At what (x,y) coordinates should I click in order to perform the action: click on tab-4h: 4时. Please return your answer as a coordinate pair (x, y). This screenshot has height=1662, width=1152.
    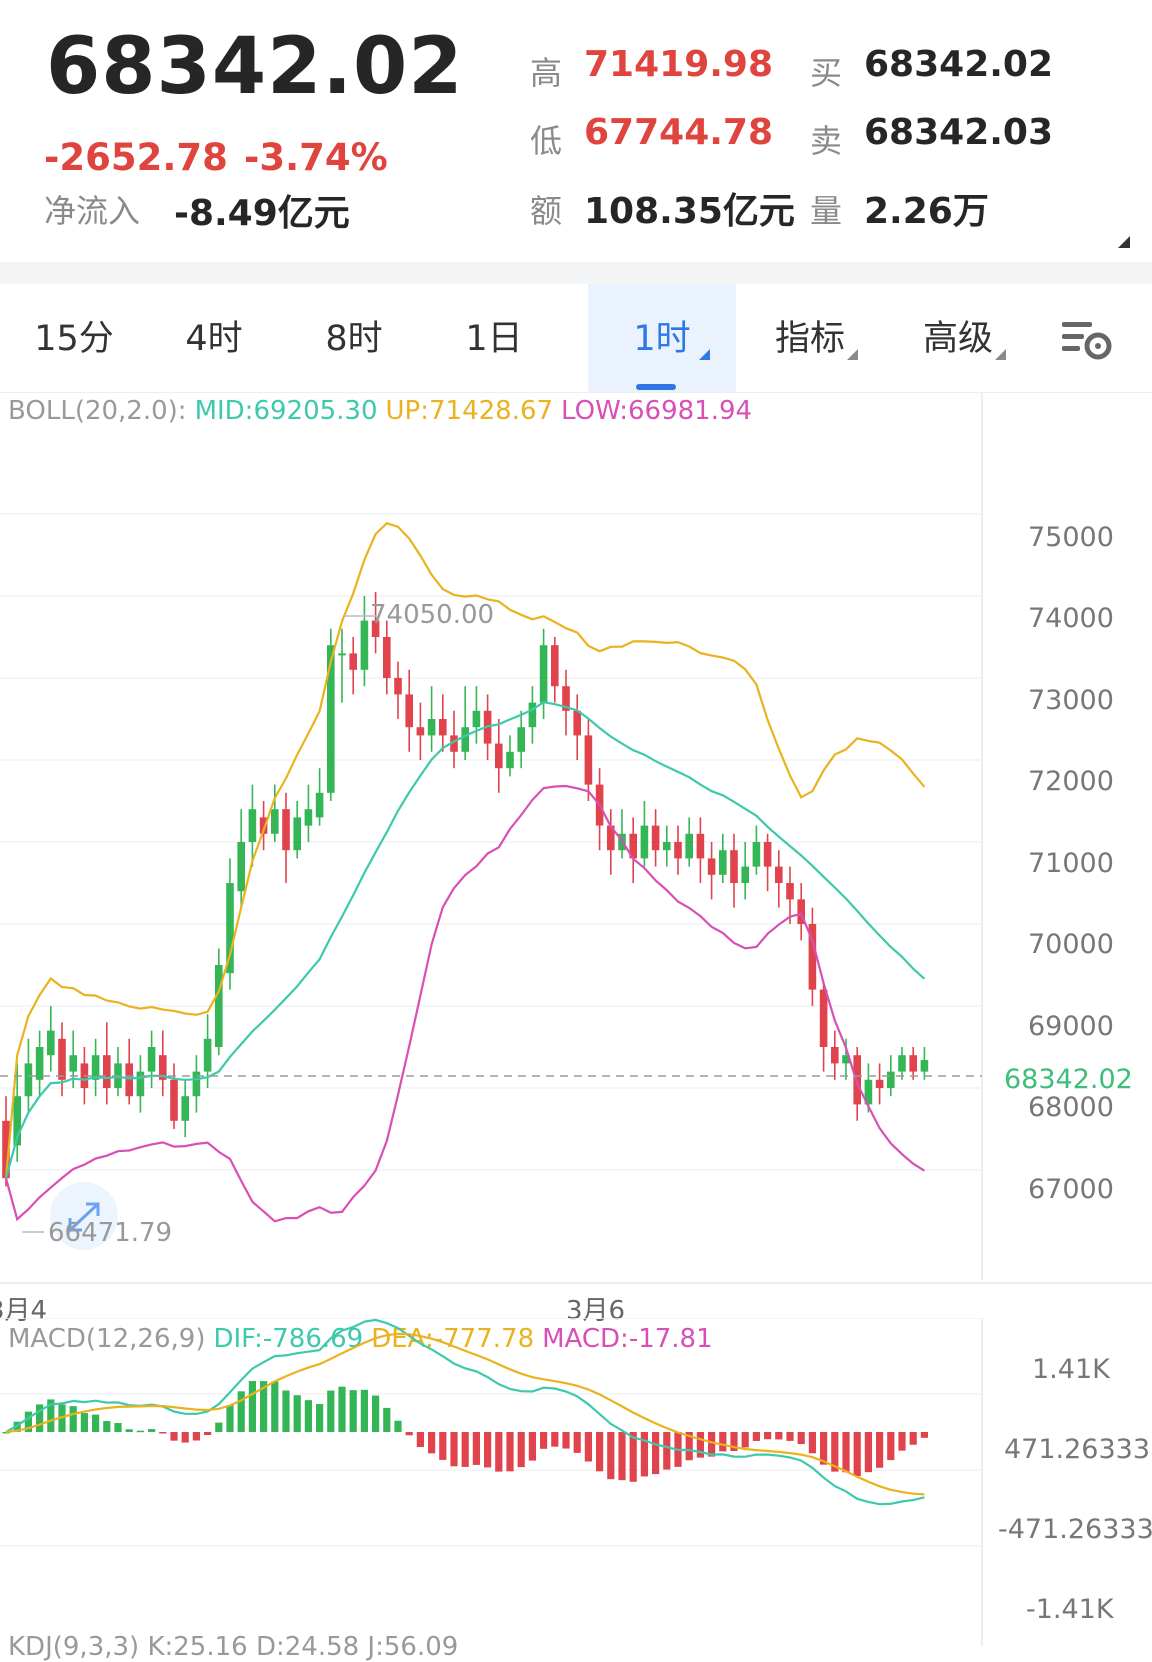
    Looking at the image, I should click on (214, 338).